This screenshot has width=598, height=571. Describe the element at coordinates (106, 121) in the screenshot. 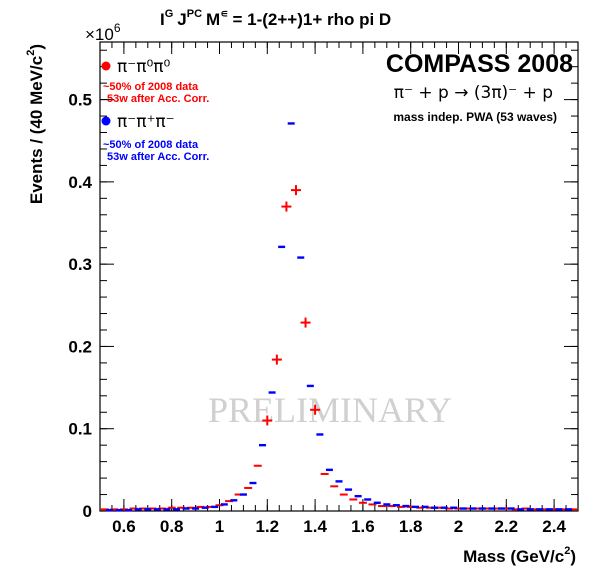

I see `legend-marker-blue` at that location.